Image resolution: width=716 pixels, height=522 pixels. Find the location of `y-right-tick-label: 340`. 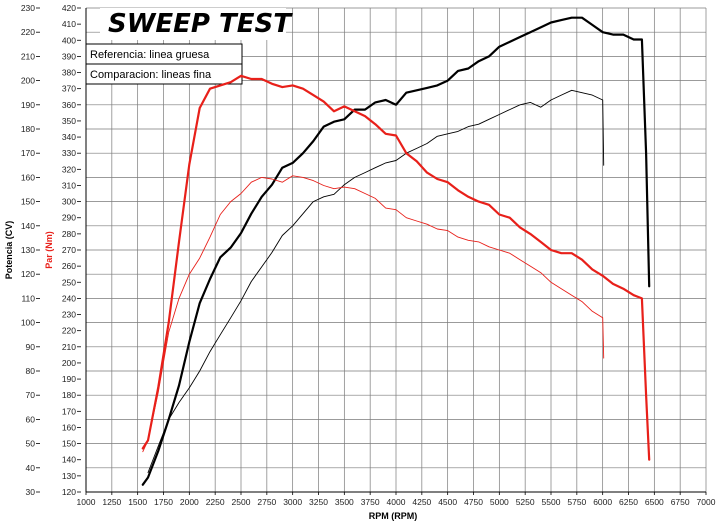

y-right-tick-label: 340 is located at coordinates (69, 137).